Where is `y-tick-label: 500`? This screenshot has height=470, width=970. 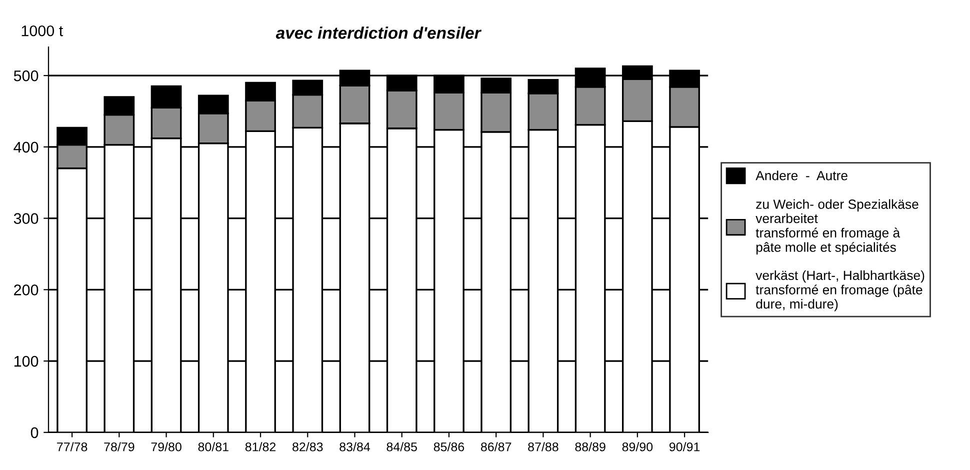 y-tick-label: 500 is located at coordinates (26, 76).